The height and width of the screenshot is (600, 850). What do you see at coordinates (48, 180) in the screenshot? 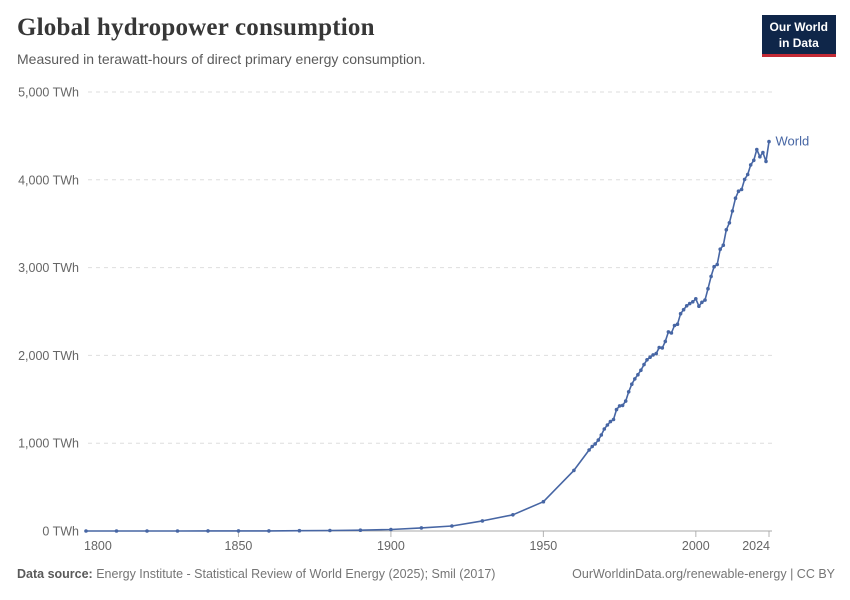
I see `y-axis-tick-label: 4,000 TWh` at bounding box center [48, 180].